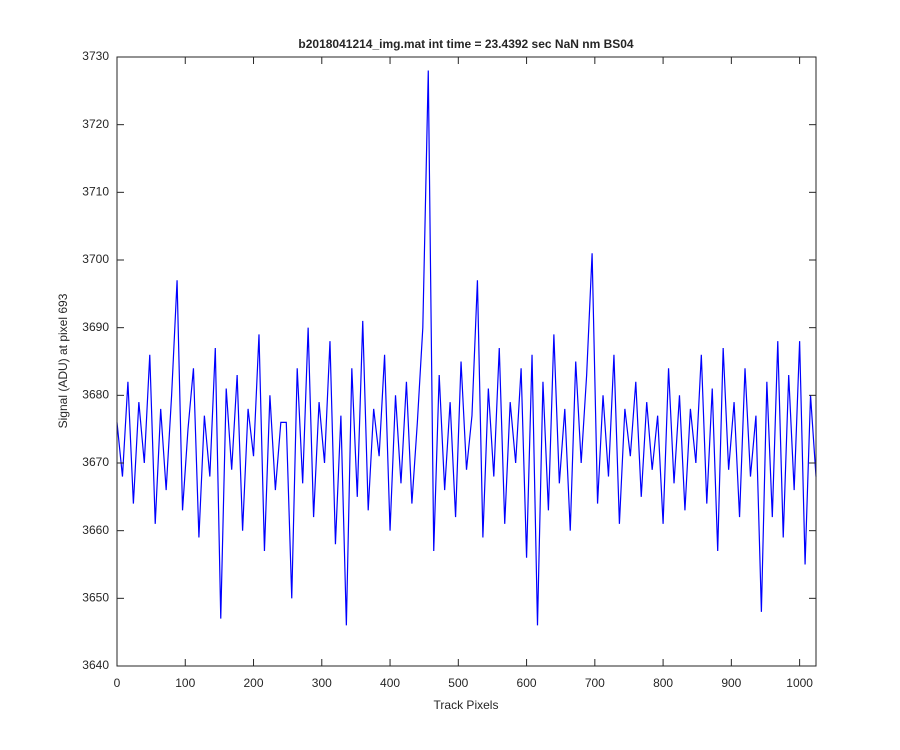  What do you see at coordinates (466, 705) in the screenshot?
I see `x-axis-label: Track Pixels` at bounding box center [466, 705].